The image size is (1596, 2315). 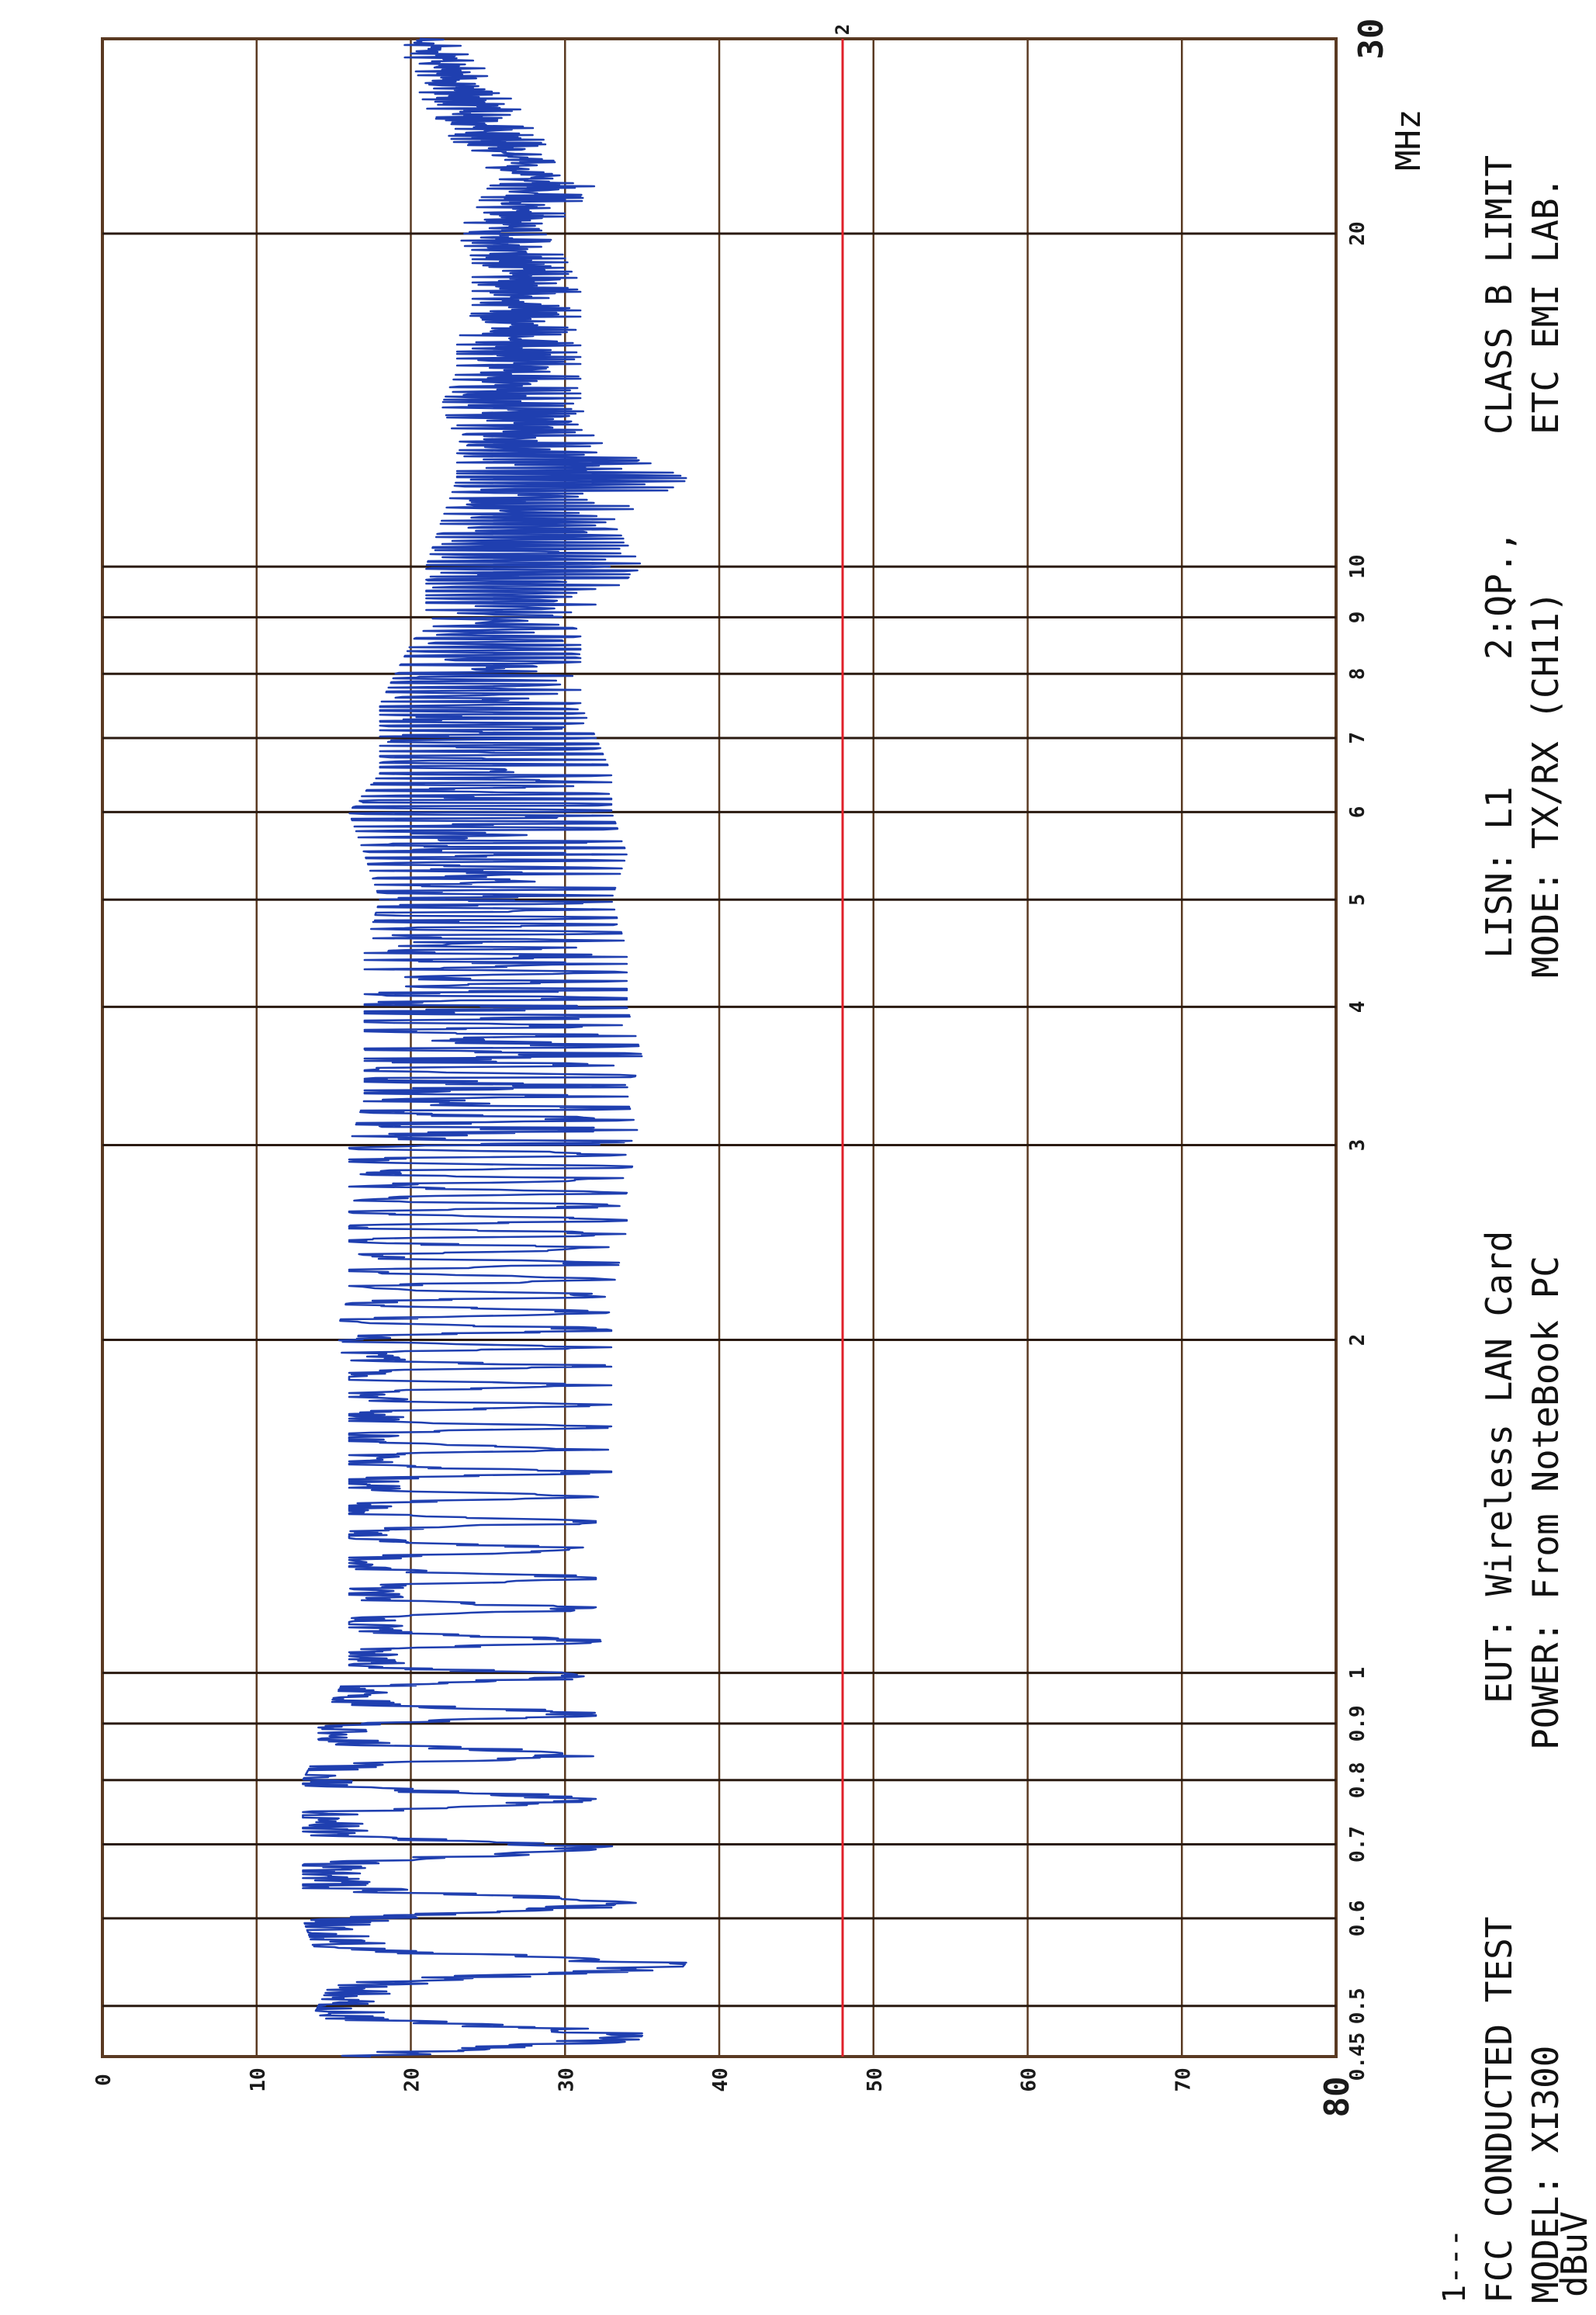 I want to click on x-axis-unit-label: MHz, so click(x=1408, y=140).